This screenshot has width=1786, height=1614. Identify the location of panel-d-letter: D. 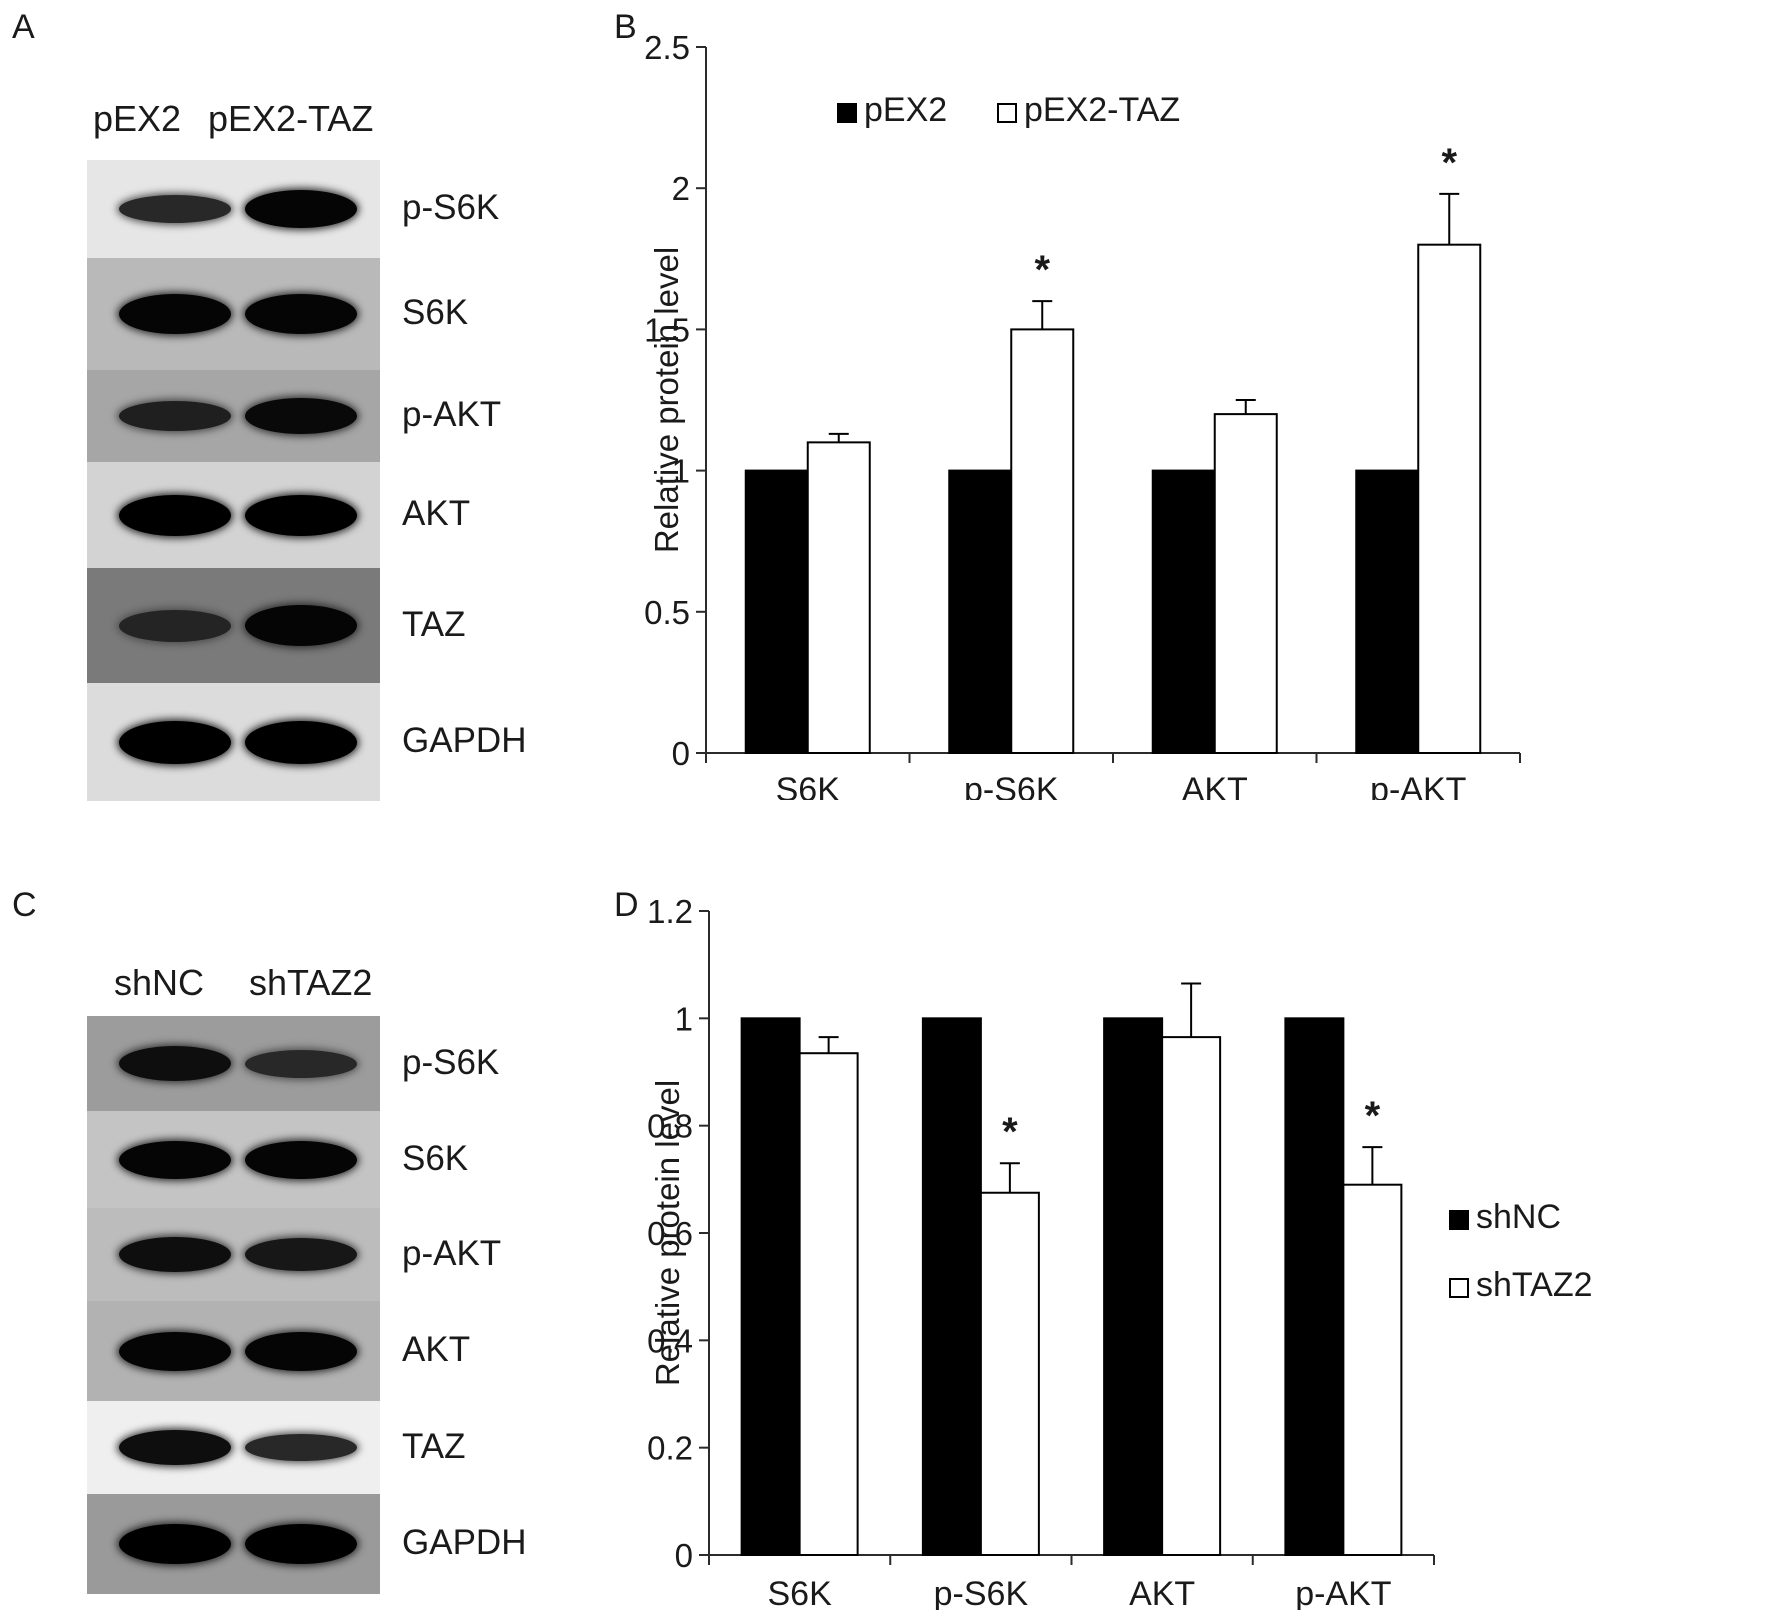
(626, 905).